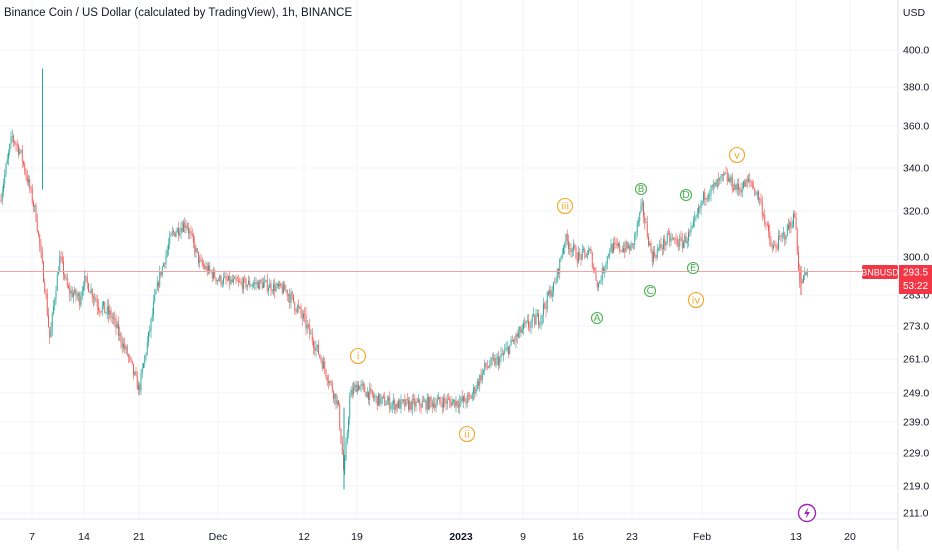 This screenshot has width=932, height=555. What do you see at coordinates (442, 537) in the screenshot?
I see `time-axis: 7 14 21 Dec 12 19 2023 9 16 23 Feb 13 20` at bounding box center [442, 537].